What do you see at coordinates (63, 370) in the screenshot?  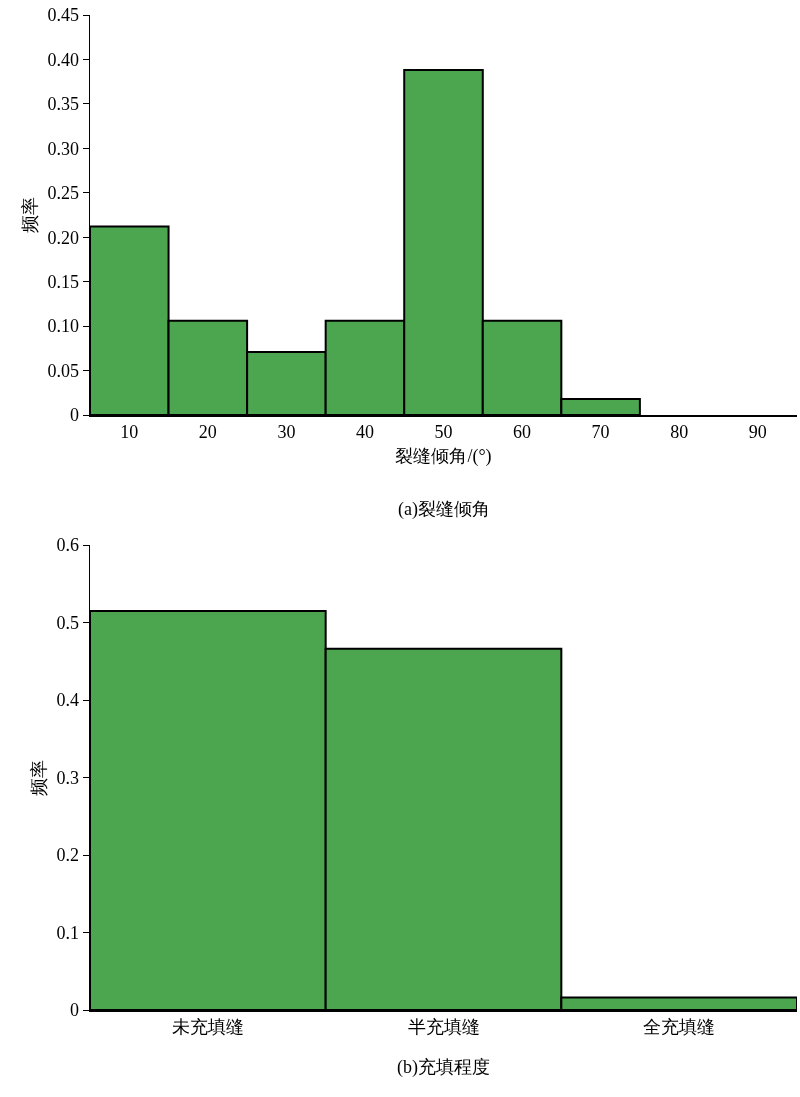 I see `y-tick-label: 0.05` at bounding box center [63, 370].